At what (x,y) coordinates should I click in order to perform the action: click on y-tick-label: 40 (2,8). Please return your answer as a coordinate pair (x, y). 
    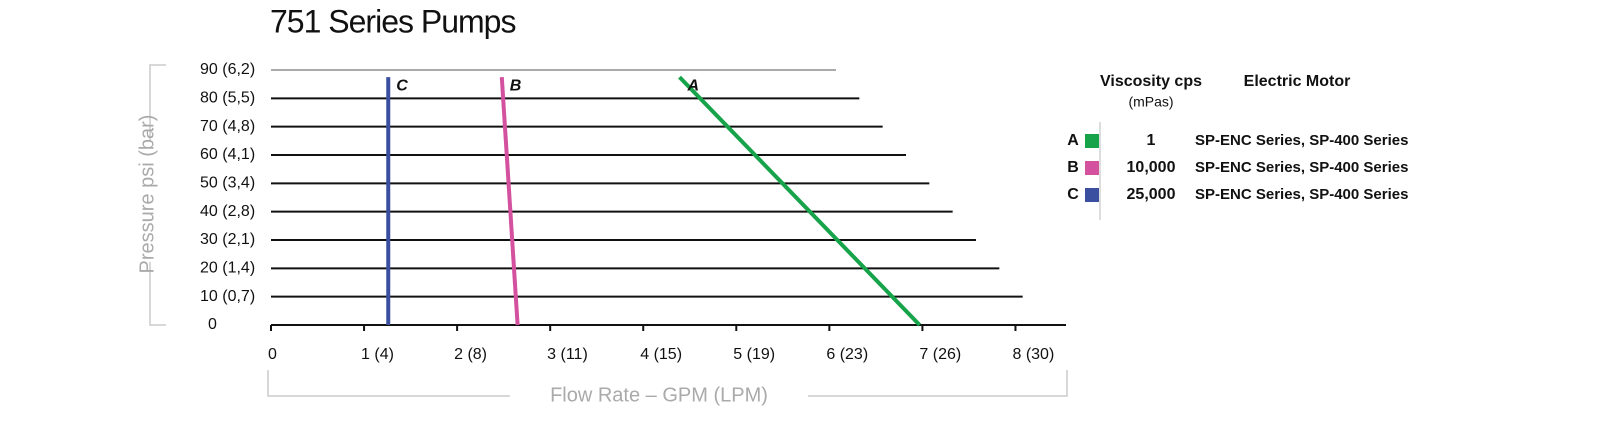
    Looking at the image, I should click on (227, 211).